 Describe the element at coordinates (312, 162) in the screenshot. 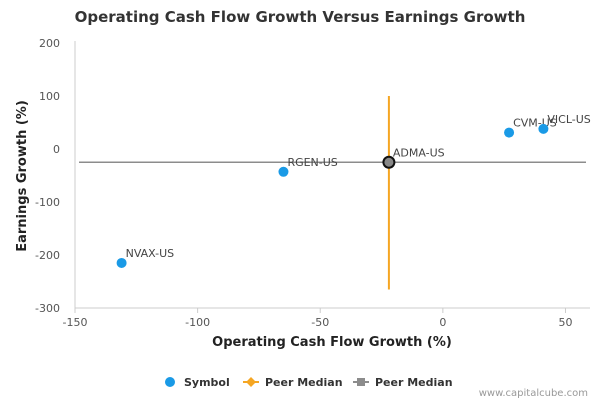

I see `point-label-rgen-us: RGEN-US` at that location.